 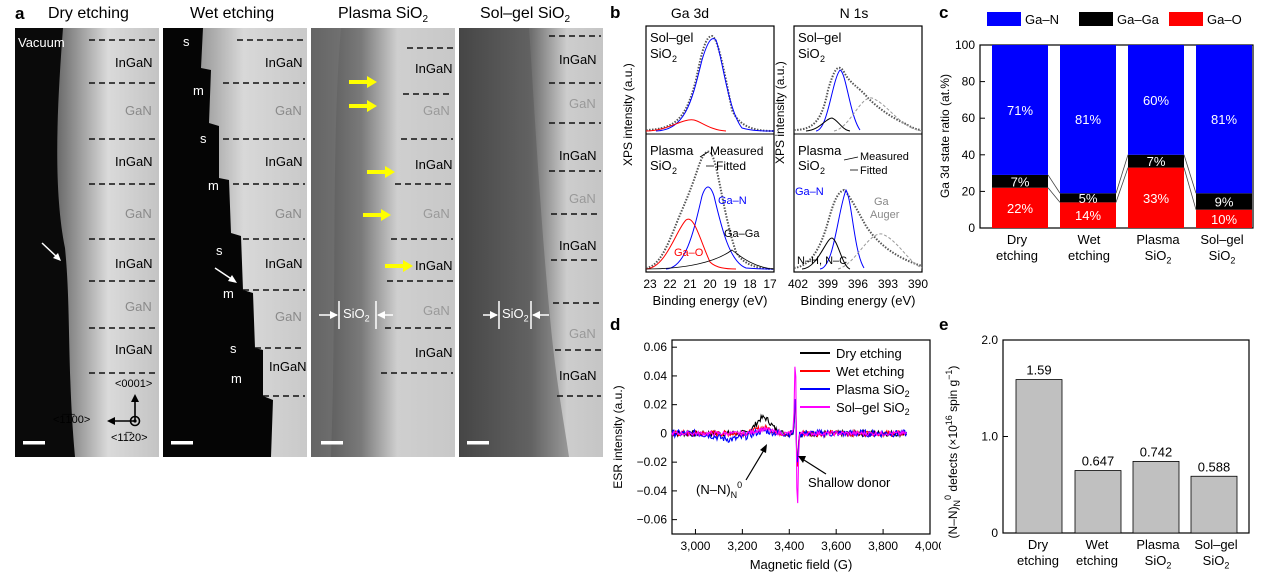 What do you see at coordinates (888, 284) in the screenshot?
I see `xtick: 393` at bounding box center [888, 284].